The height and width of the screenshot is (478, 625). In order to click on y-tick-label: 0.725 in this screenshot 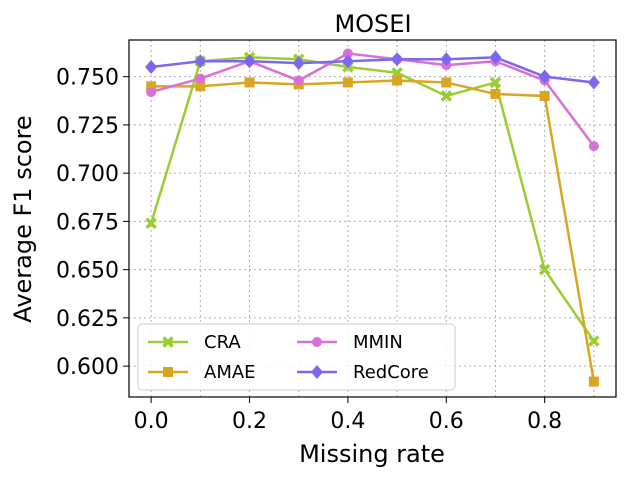, I will do `click(87, 126)`.